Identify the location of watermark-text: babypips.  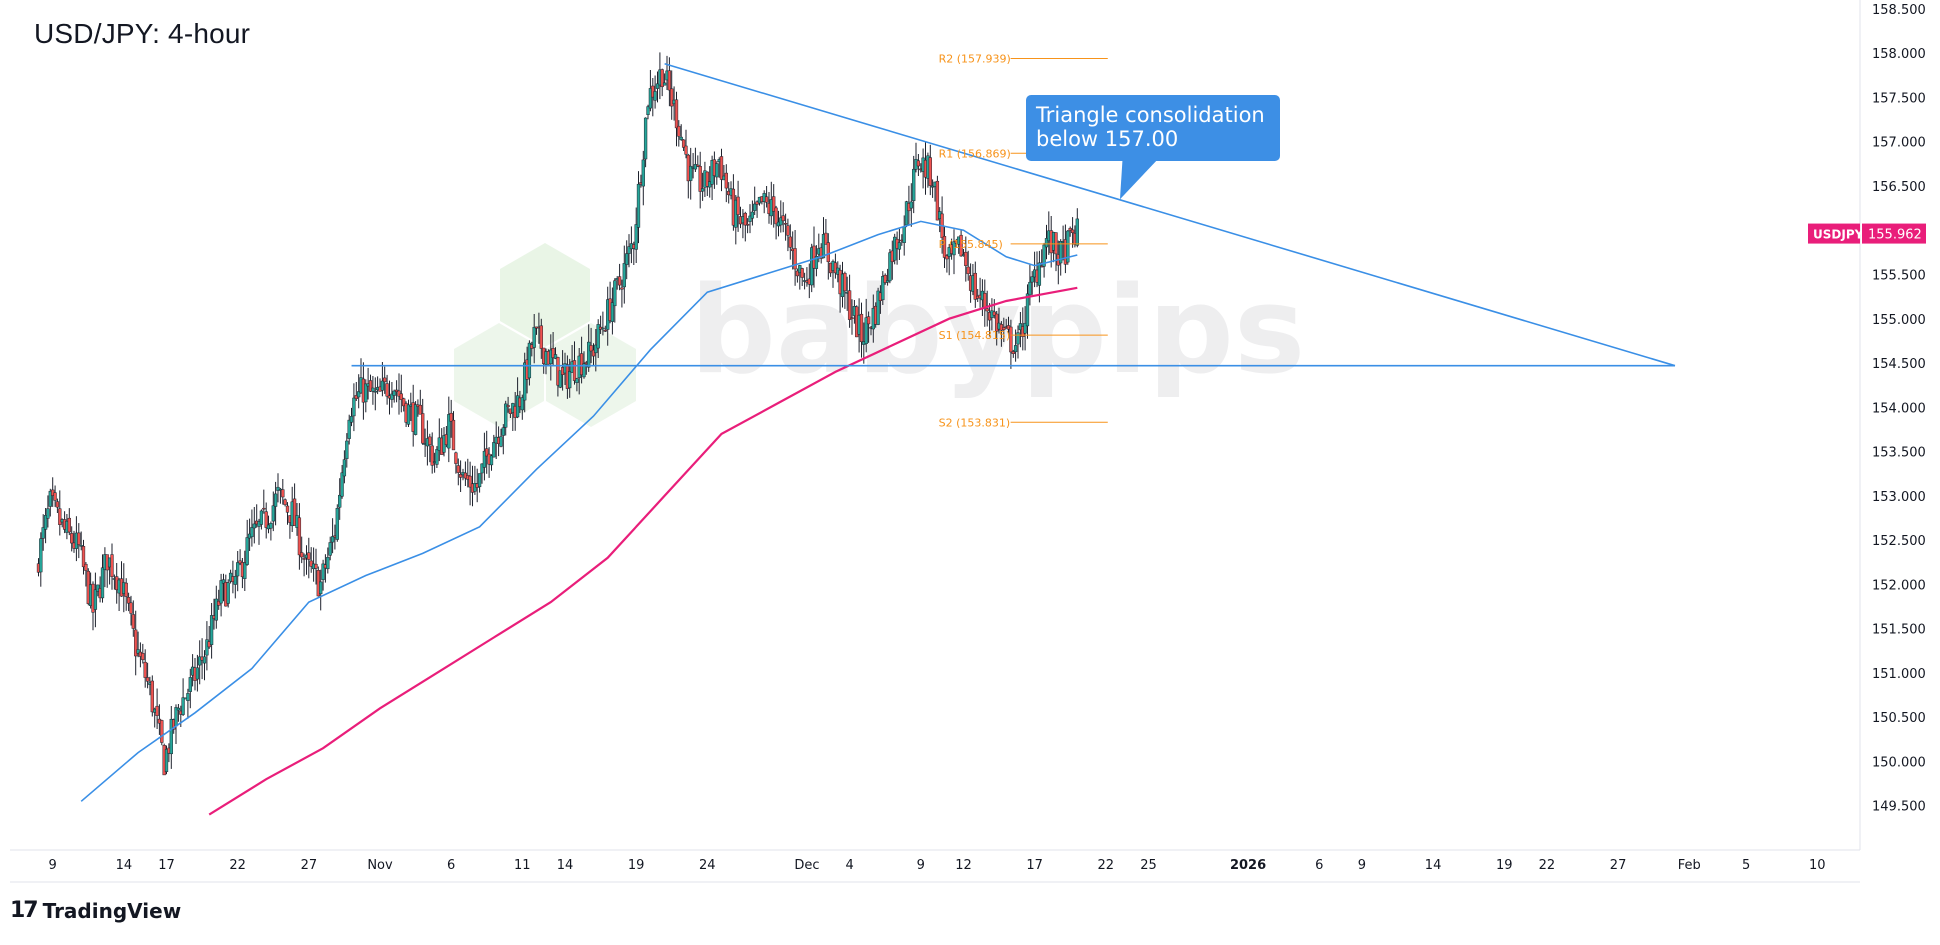
(997, 331).